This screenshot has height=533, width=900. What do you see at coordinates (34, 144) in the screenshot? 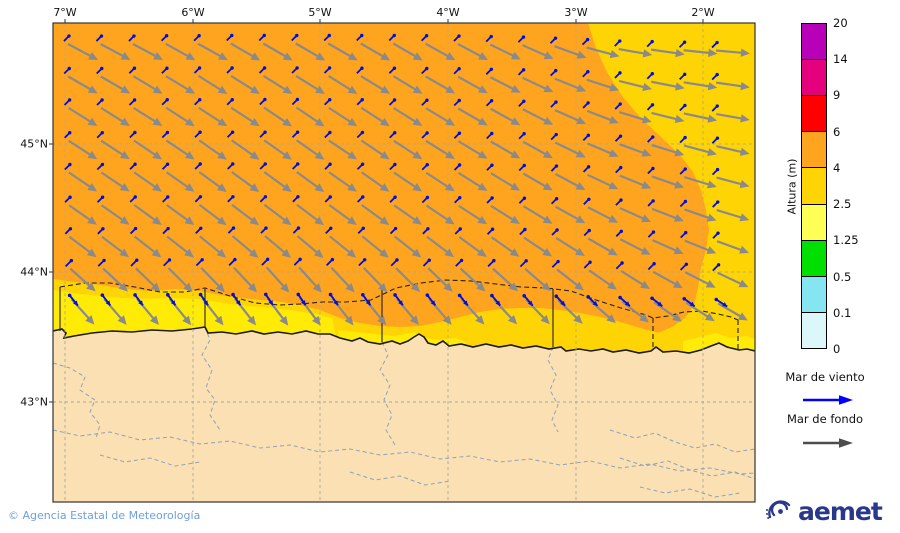
I see `y-tick-label: 45°N` at bounding box center [34, 144].